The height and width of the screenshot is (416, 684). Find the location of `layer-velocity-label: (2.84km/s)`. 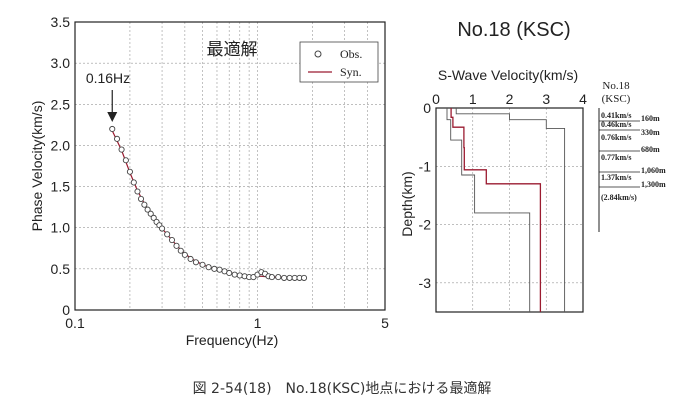

layer-velocity-label: (2.84km/s) is located at coordinates (619, 197).